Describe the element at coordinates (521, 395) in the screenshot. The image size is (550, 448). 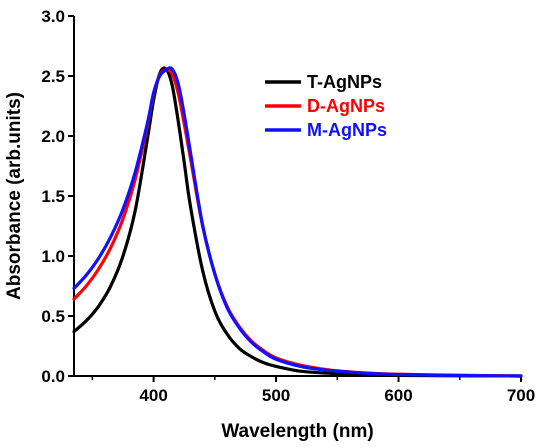
I see `x-tick-label: 700` at that location.